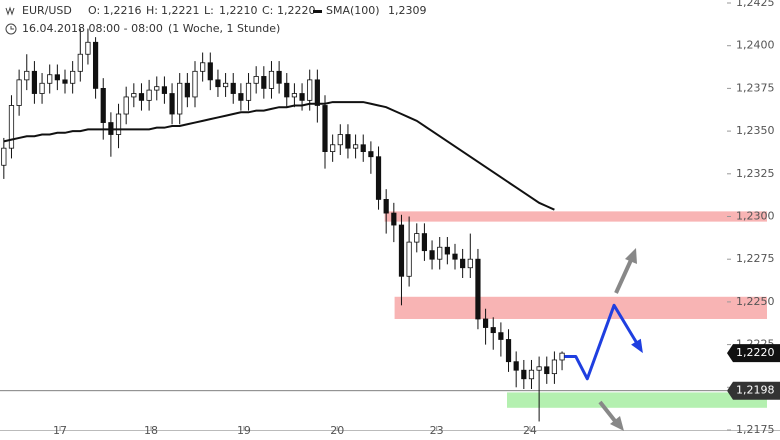  What do you see at coordinates (151, 430) in the screenshot?
I see `x-tick-label: 18` at bounding box center [151, 430].